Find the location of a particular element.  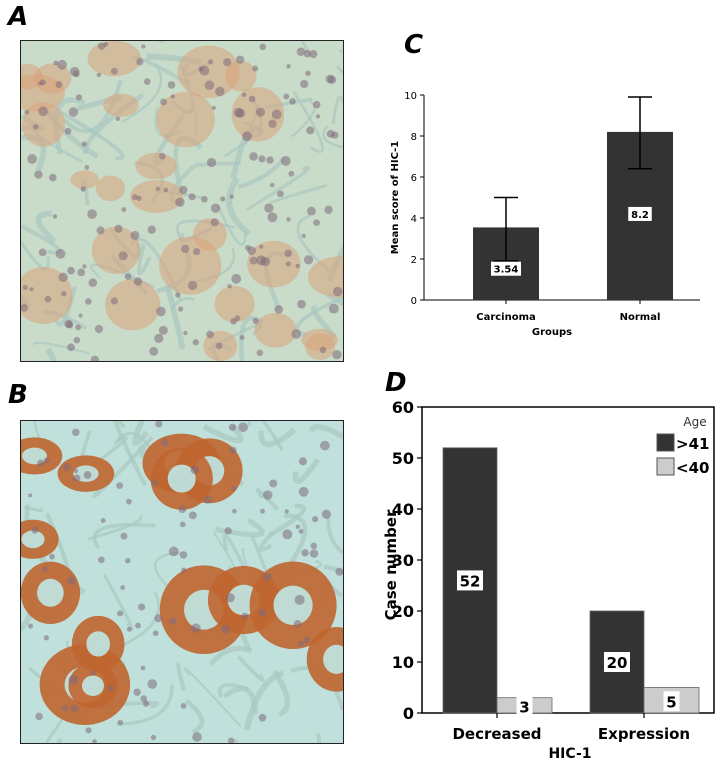

y-tick-label-d: 50 is located at coordinates (403, 458).